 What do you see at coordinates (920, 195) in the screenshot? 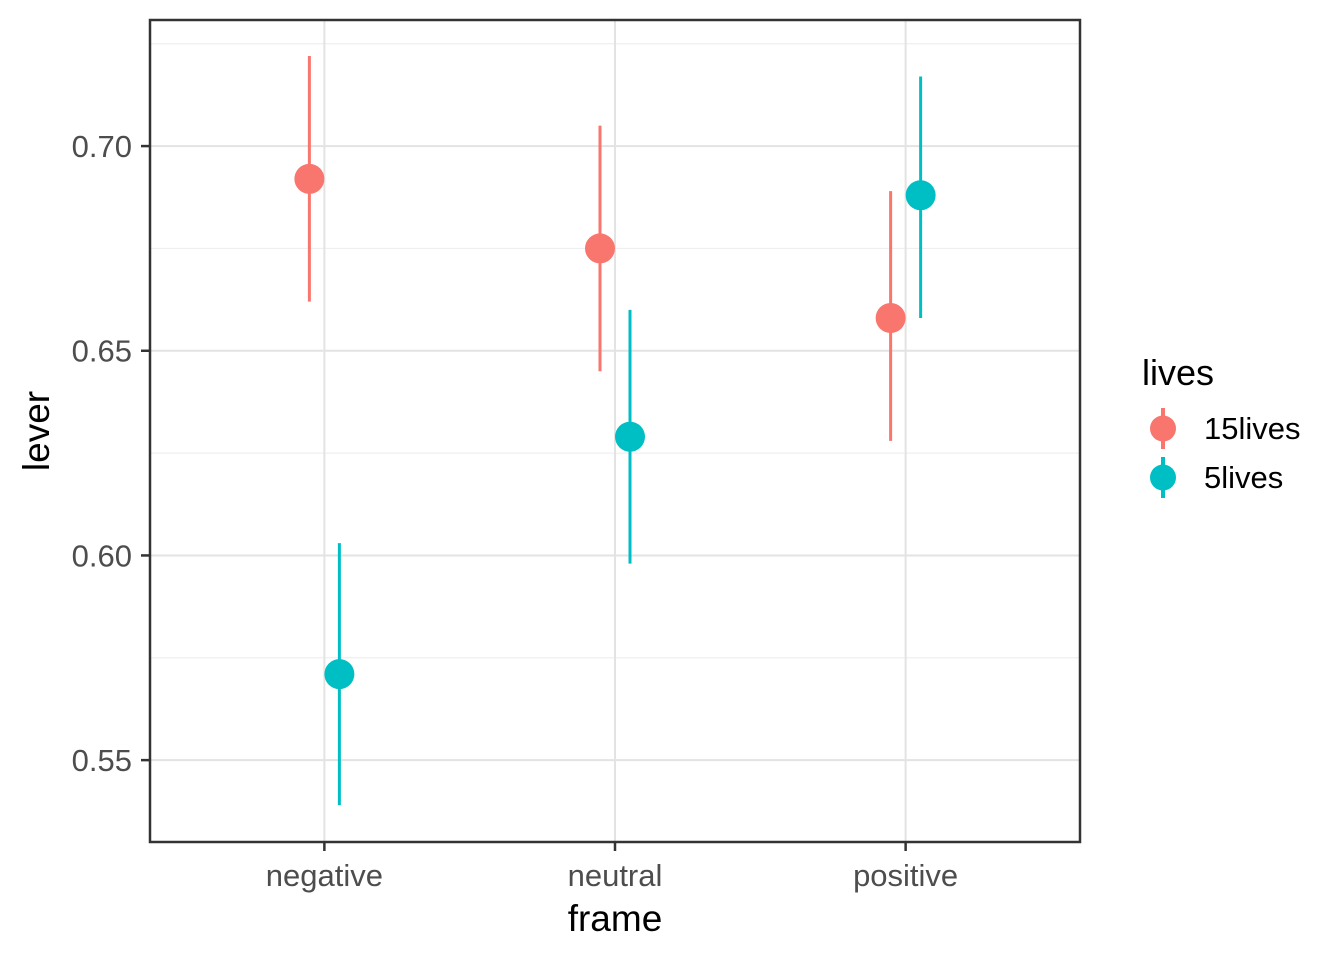
I see `point-5lives-positive` at bounding box center [920, 195].